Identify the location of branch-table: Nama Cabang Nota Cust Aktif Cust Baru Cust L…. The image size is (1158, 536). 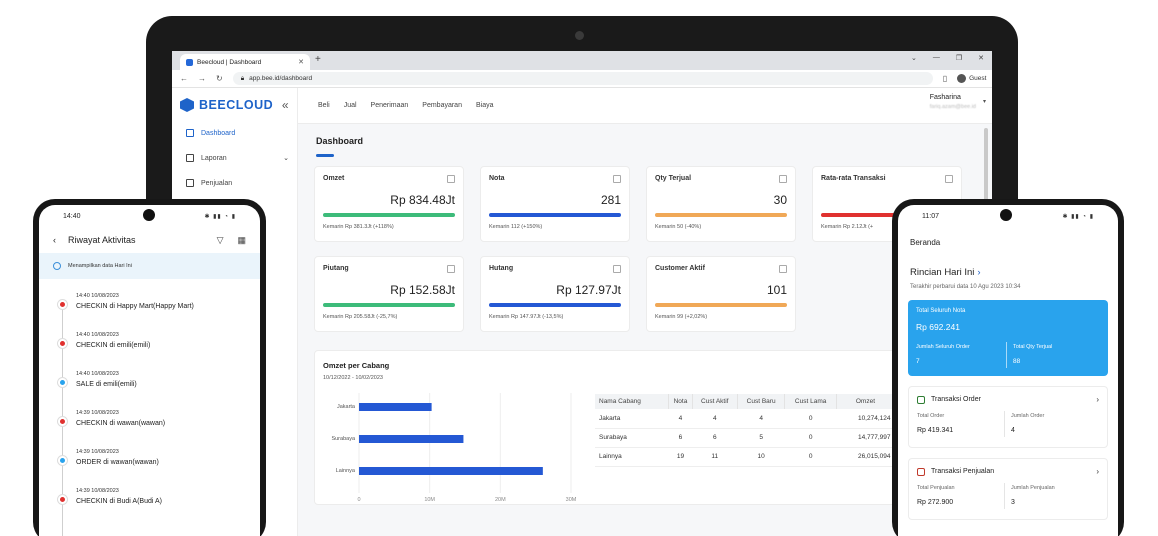
(745, 430).